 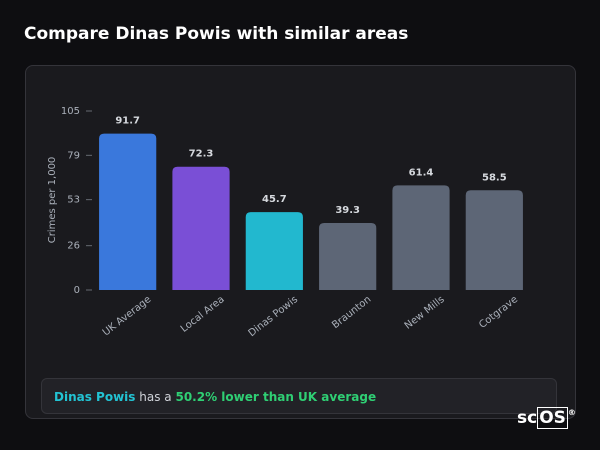 I want to click on y-tick-label: 0, so click(x=77, y=290).